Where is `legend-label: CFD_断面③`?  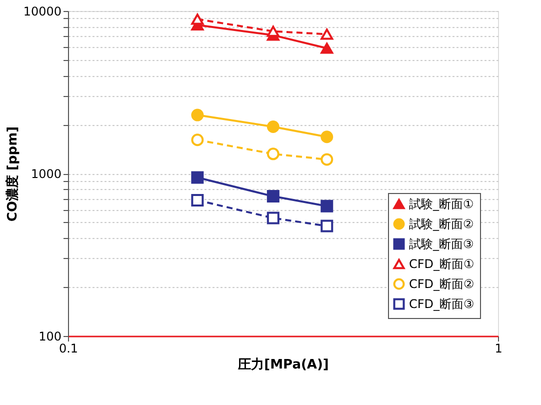 legend-label: CFD_断面③ is located at coordinates (441, 304).